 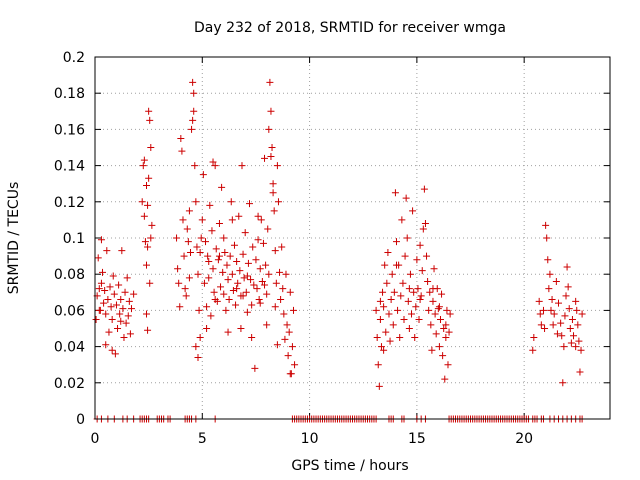 What do you see at coordinates (69, 130) in the screenshot?
I see `y-tick-label: 0.16` at bounding box center [69, 130].